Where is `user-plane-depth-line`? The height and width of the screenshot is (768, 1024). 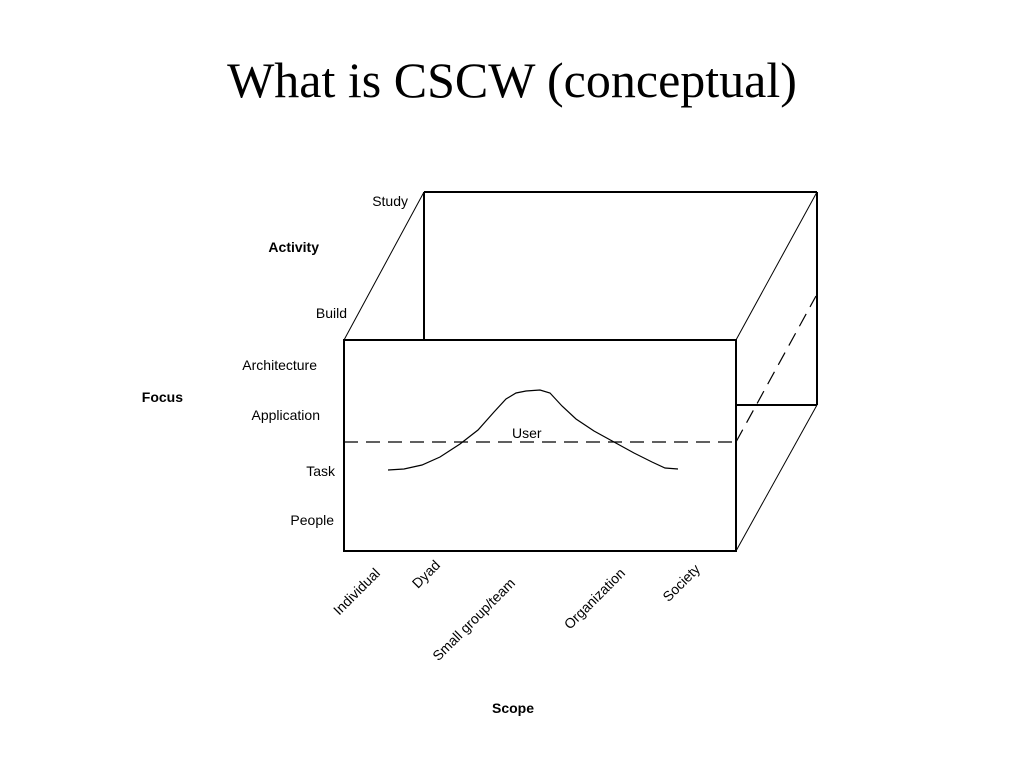
user-plane-depth-line is located at coordinates (776, 369).